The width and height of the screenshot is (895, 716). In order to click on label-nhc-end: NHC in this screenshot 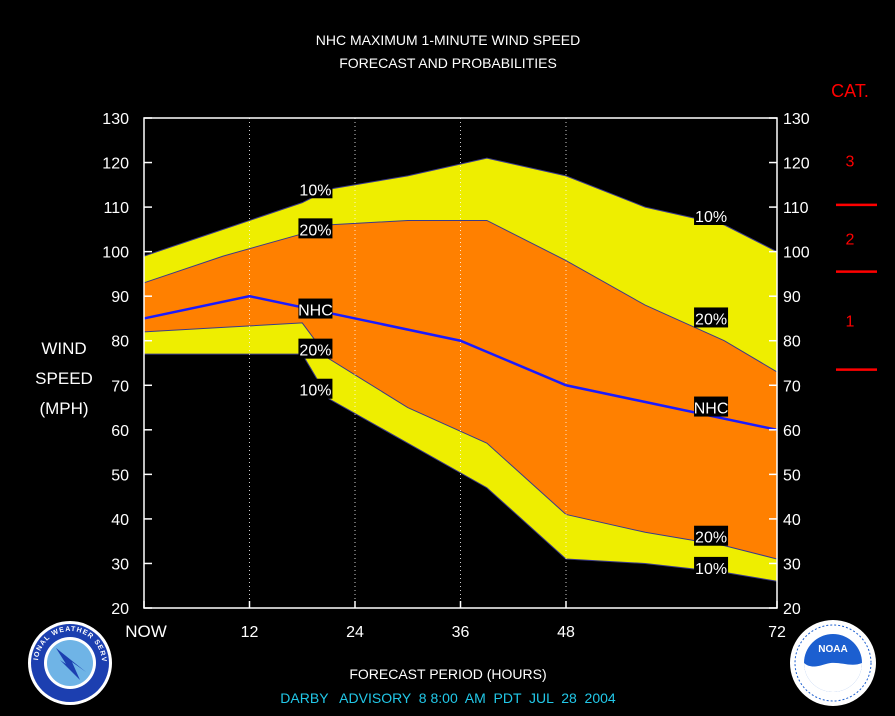, I will do `click(711, 407)`.